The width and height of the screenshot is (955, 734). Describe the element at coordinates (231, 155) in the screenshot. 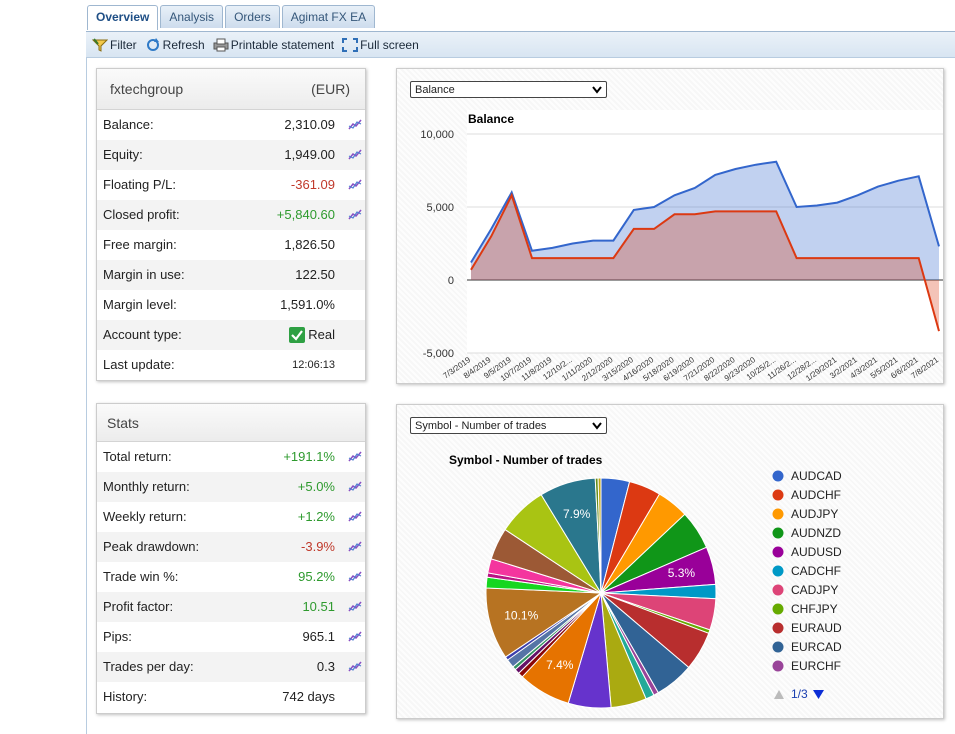

I see `stat-row: Equity: 1,949.00` at that location.